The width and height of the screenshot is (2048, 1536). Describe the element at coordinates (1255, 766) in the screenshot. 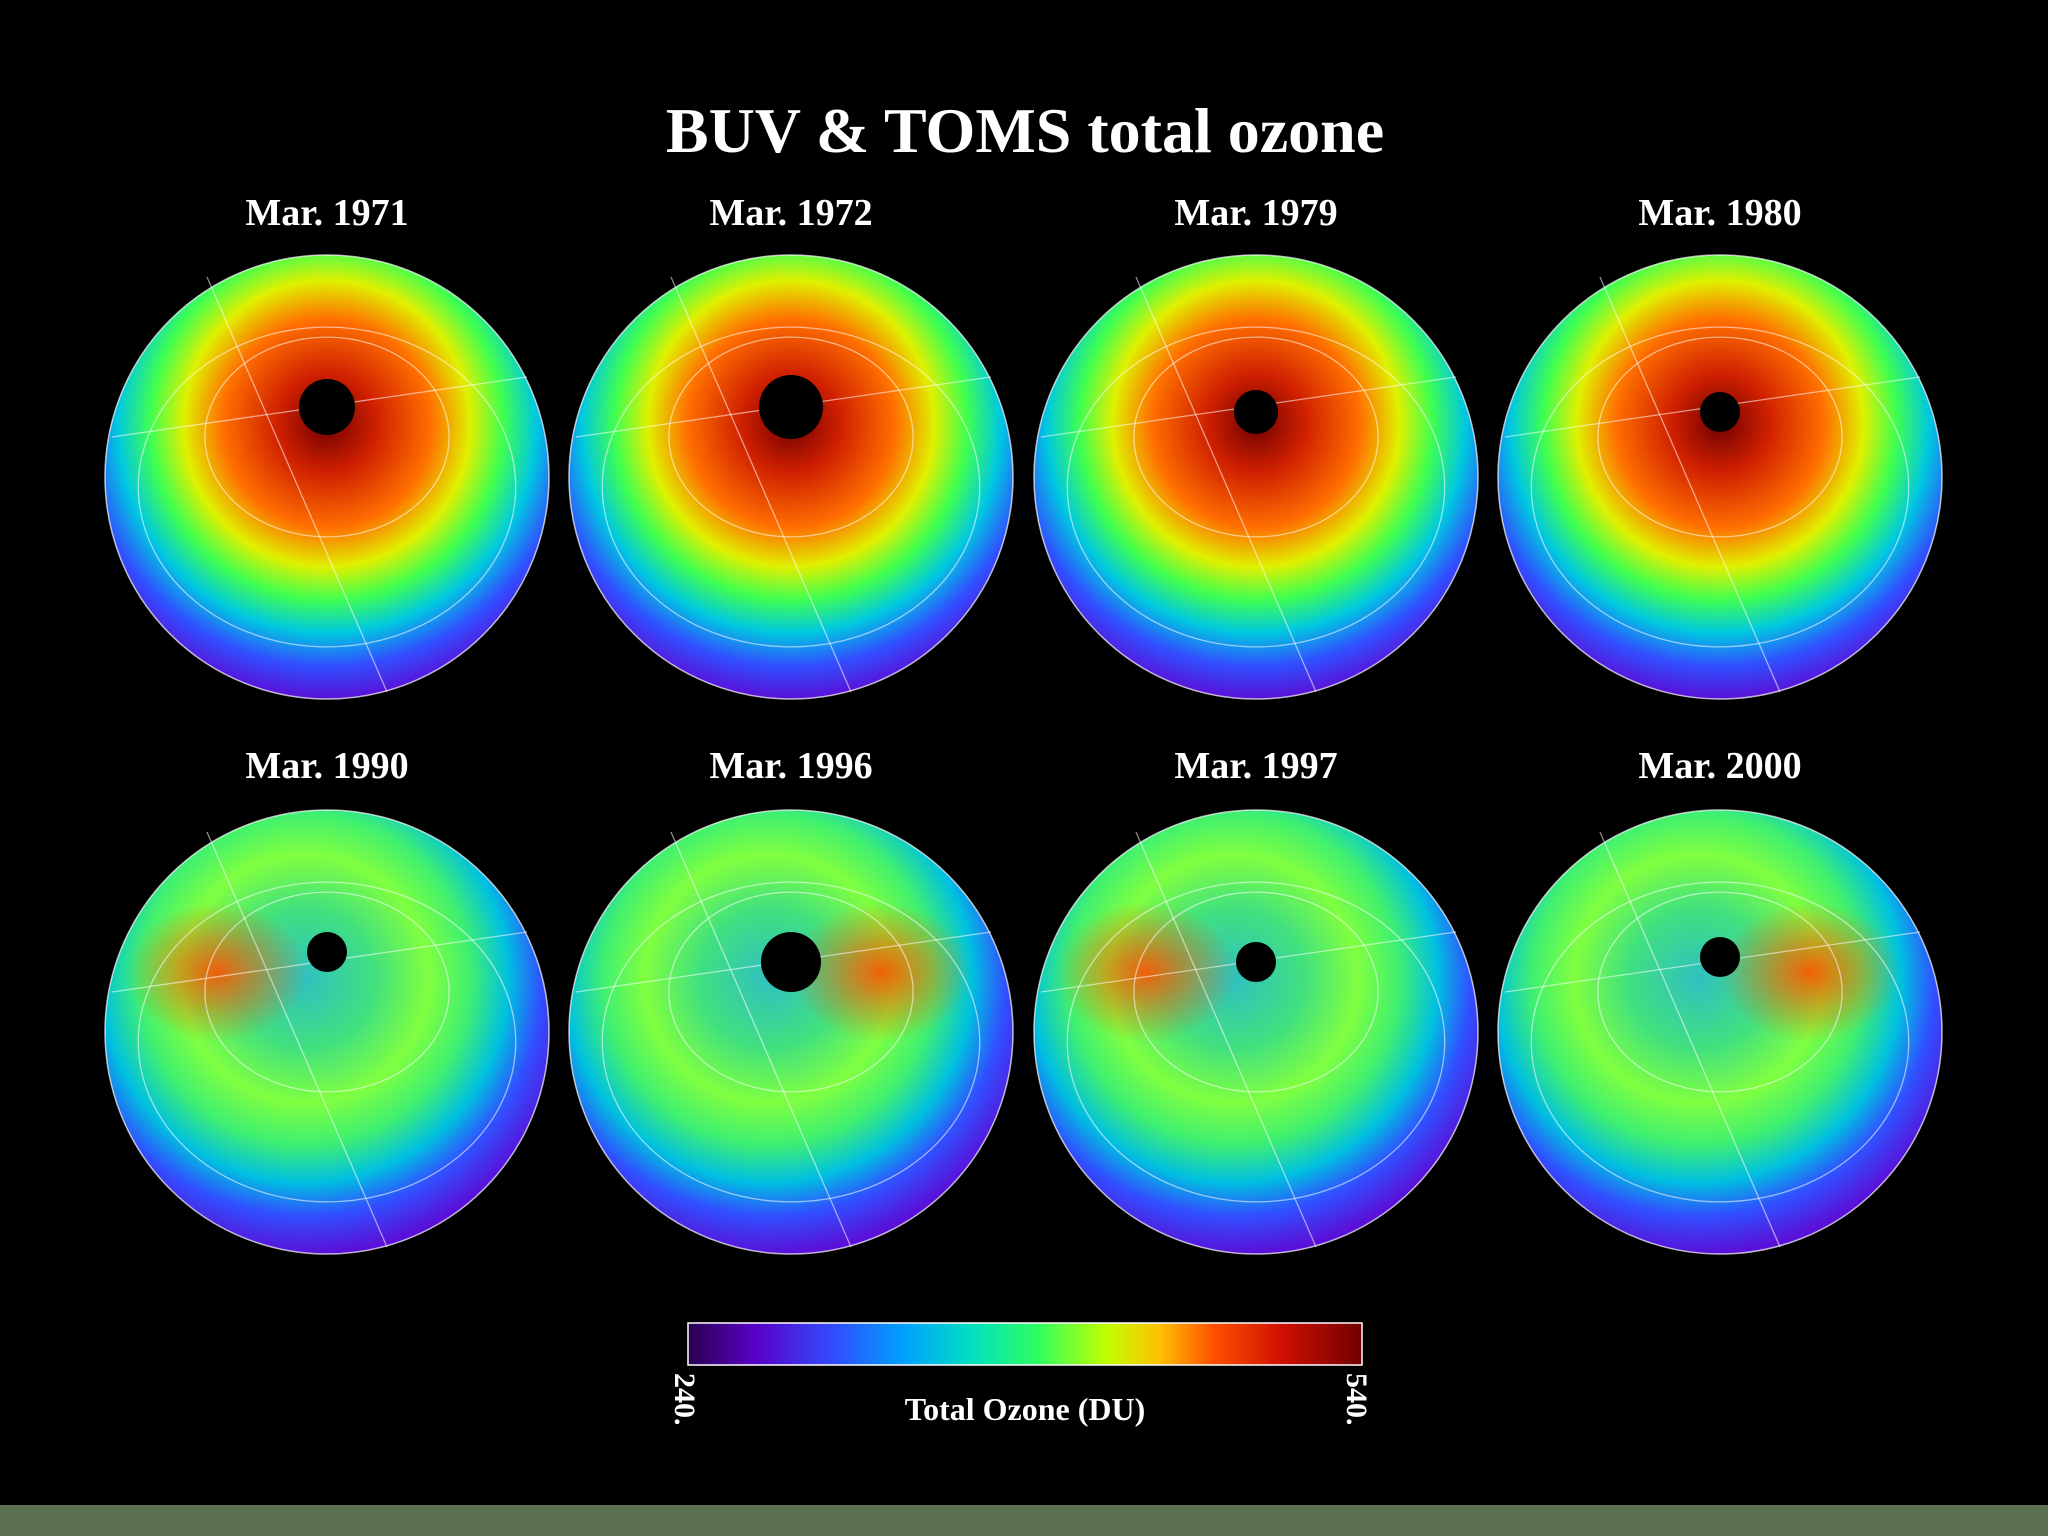

I see `panel-label: Mar. 1997` at that location.